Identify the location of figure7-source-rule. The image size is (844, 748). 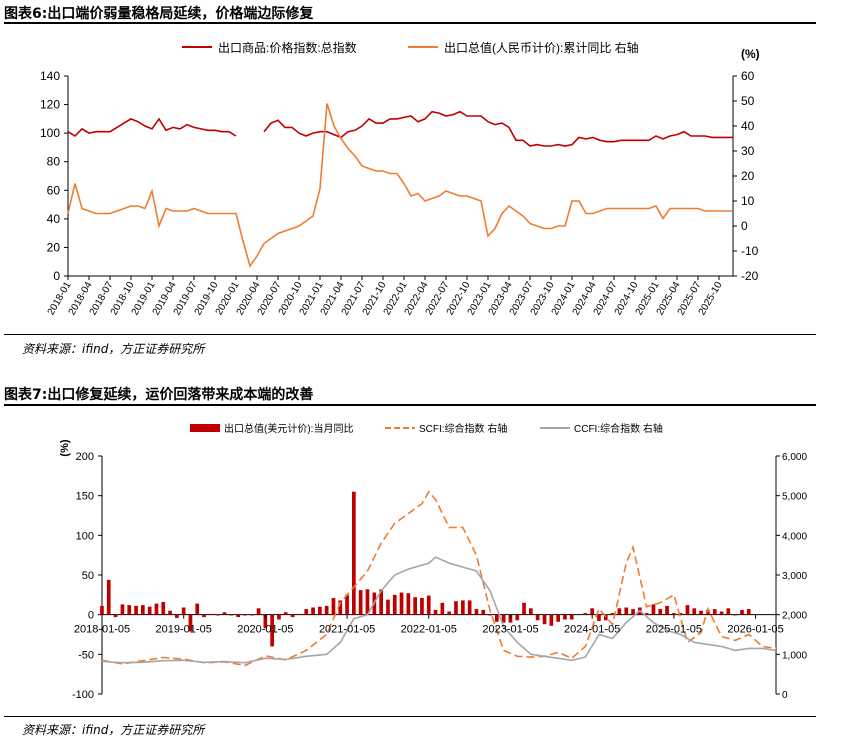
(410, 716).